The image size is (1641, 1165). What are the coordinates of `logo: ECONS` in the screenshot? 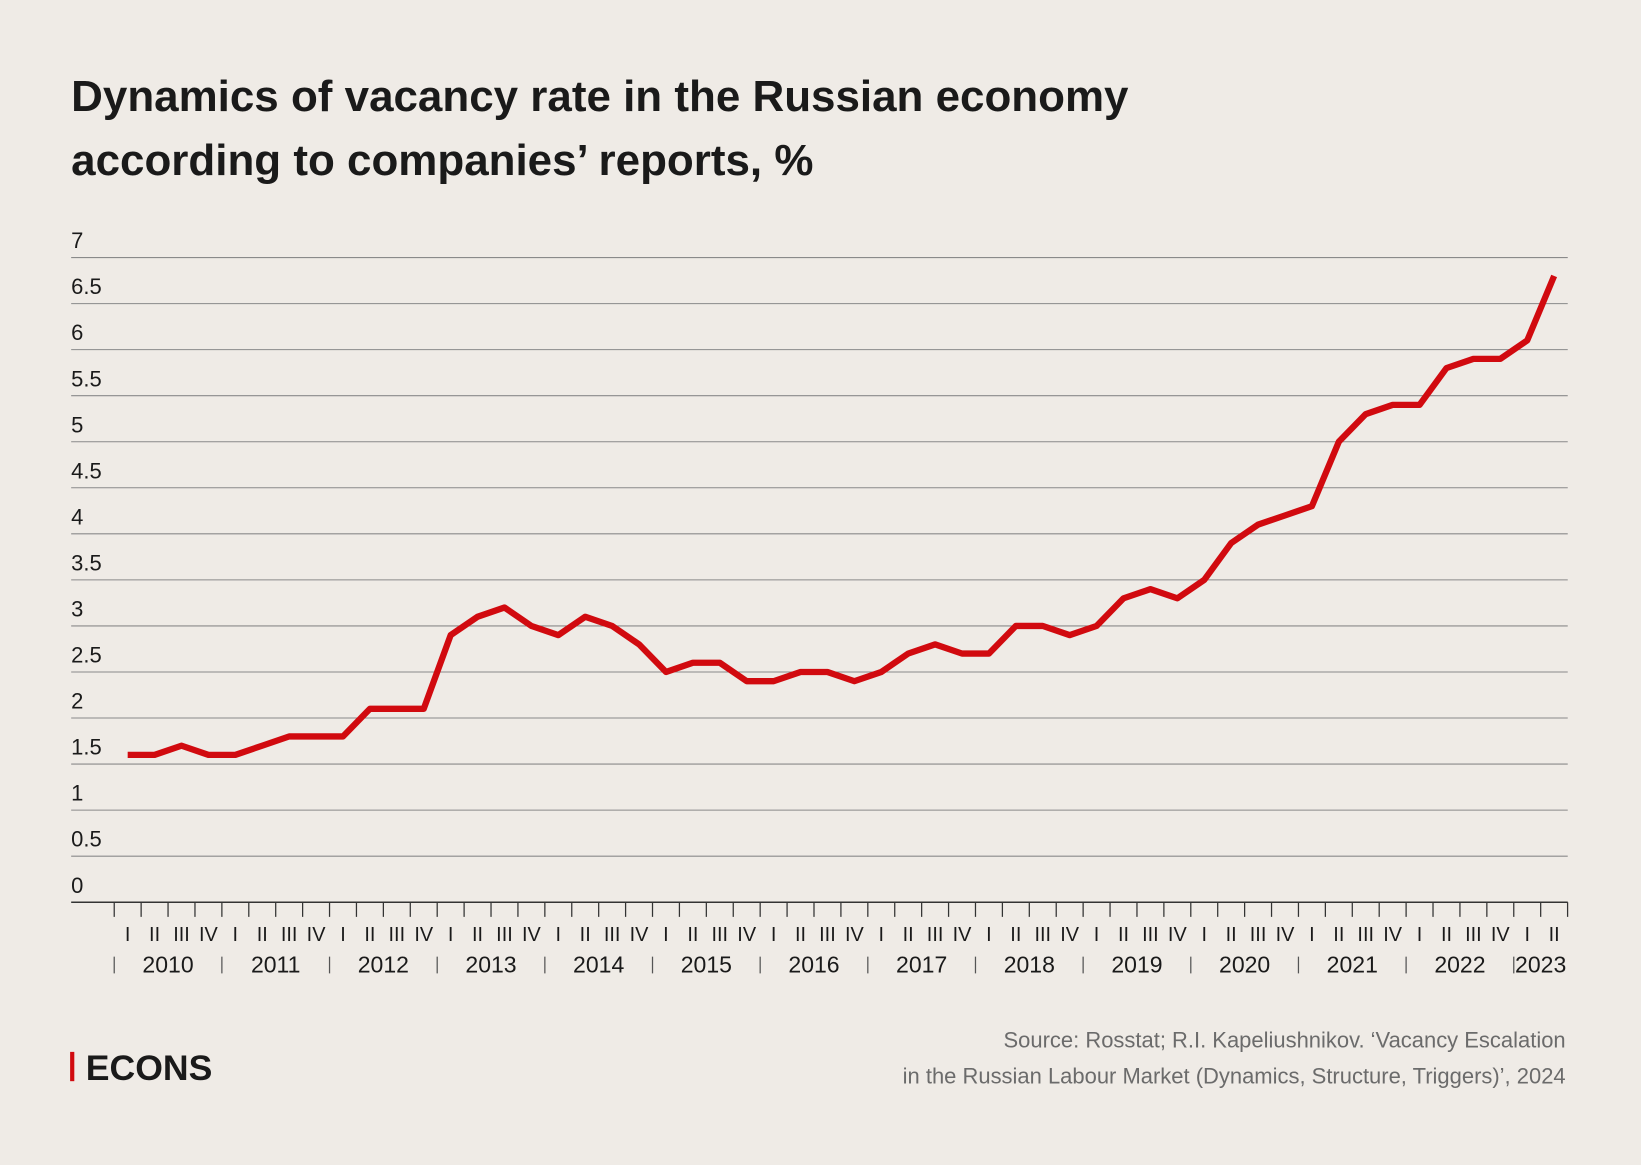 It's located at (149, 1068).